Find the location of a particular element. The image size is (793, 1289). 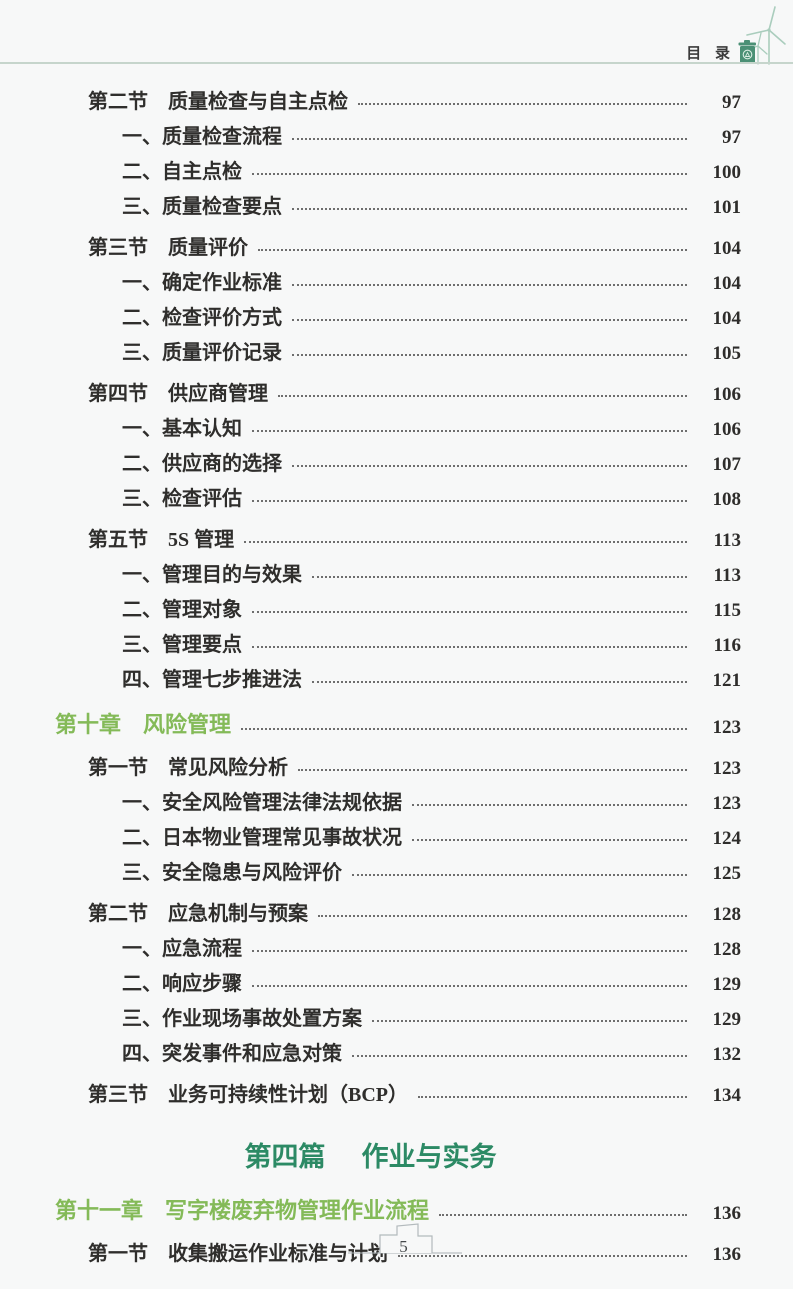

toc-entry: 二、 日本物业管理常见事故状况 124 is located at coordinates (370, 835).